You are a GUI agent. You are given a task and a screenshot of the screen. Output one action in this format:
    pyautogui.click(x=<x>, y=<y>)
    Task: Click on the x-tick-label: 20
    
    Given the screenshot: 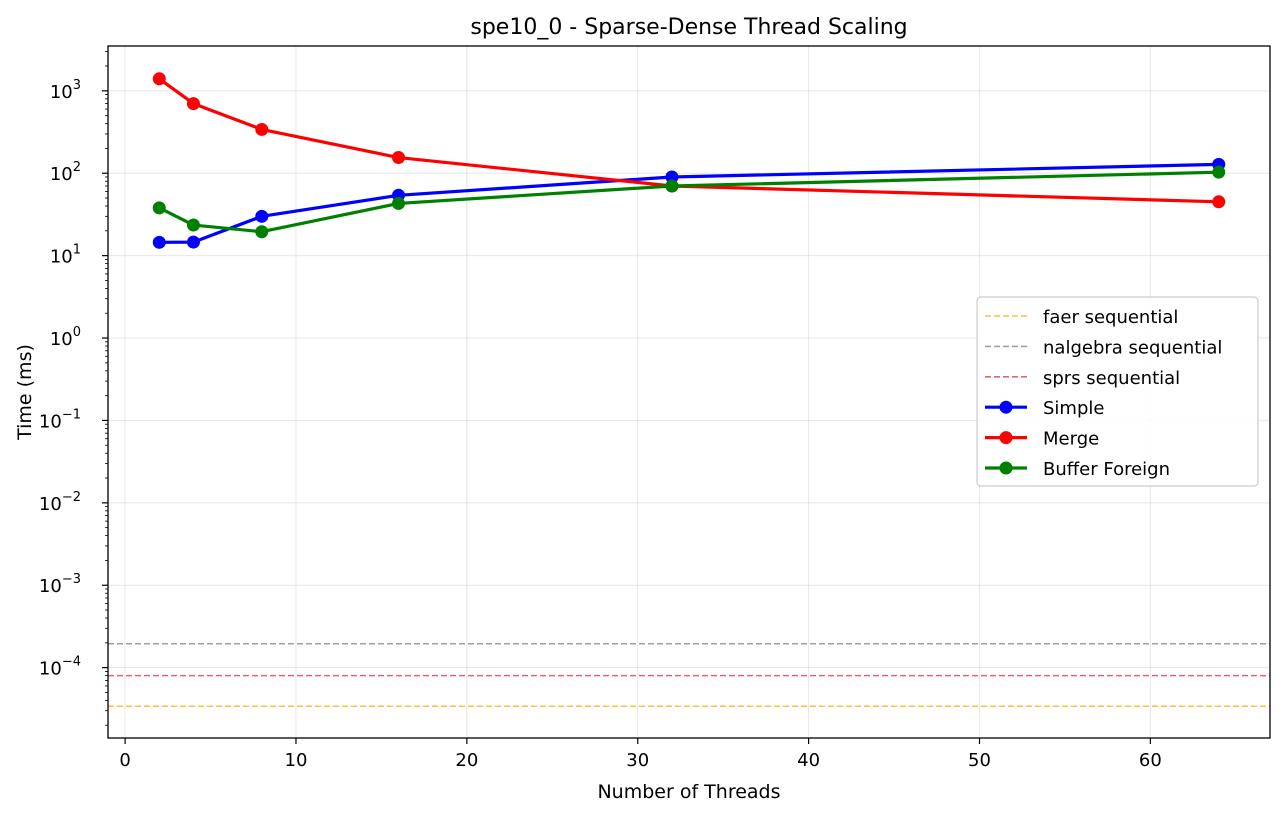 What is the action you would take?
    pyautogui.click(x=466, y=760)
    